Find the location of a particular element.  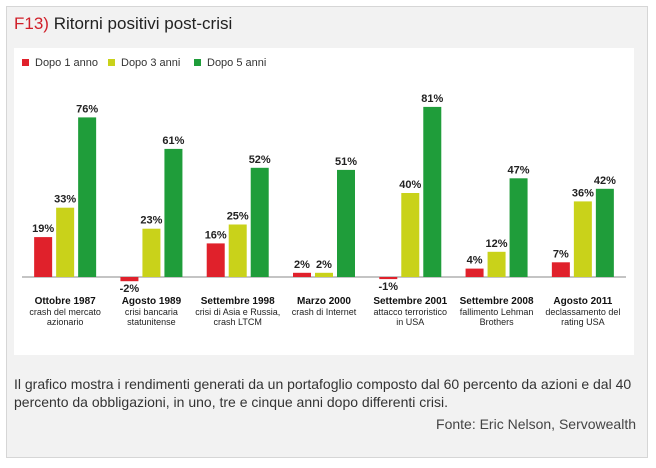

data-label-s2-c2: 23% is located at coordinates (151, 221).